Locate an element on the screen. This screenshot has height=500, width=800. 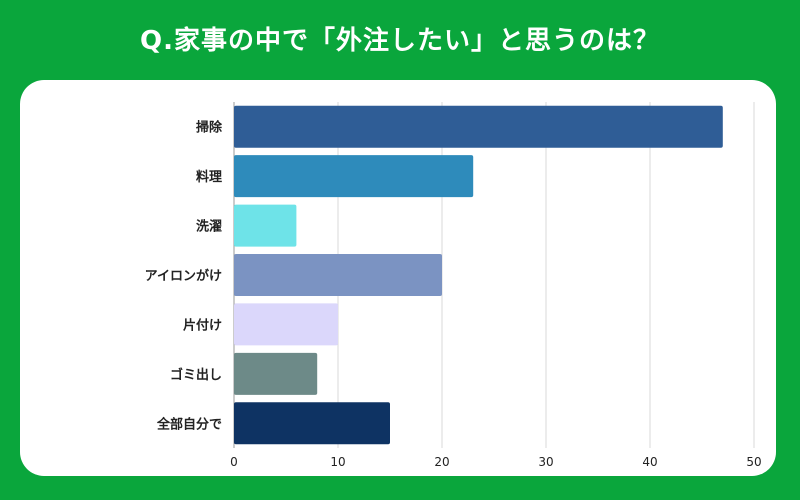
category-label: 洗濯 is located at coordinates (209, 227).